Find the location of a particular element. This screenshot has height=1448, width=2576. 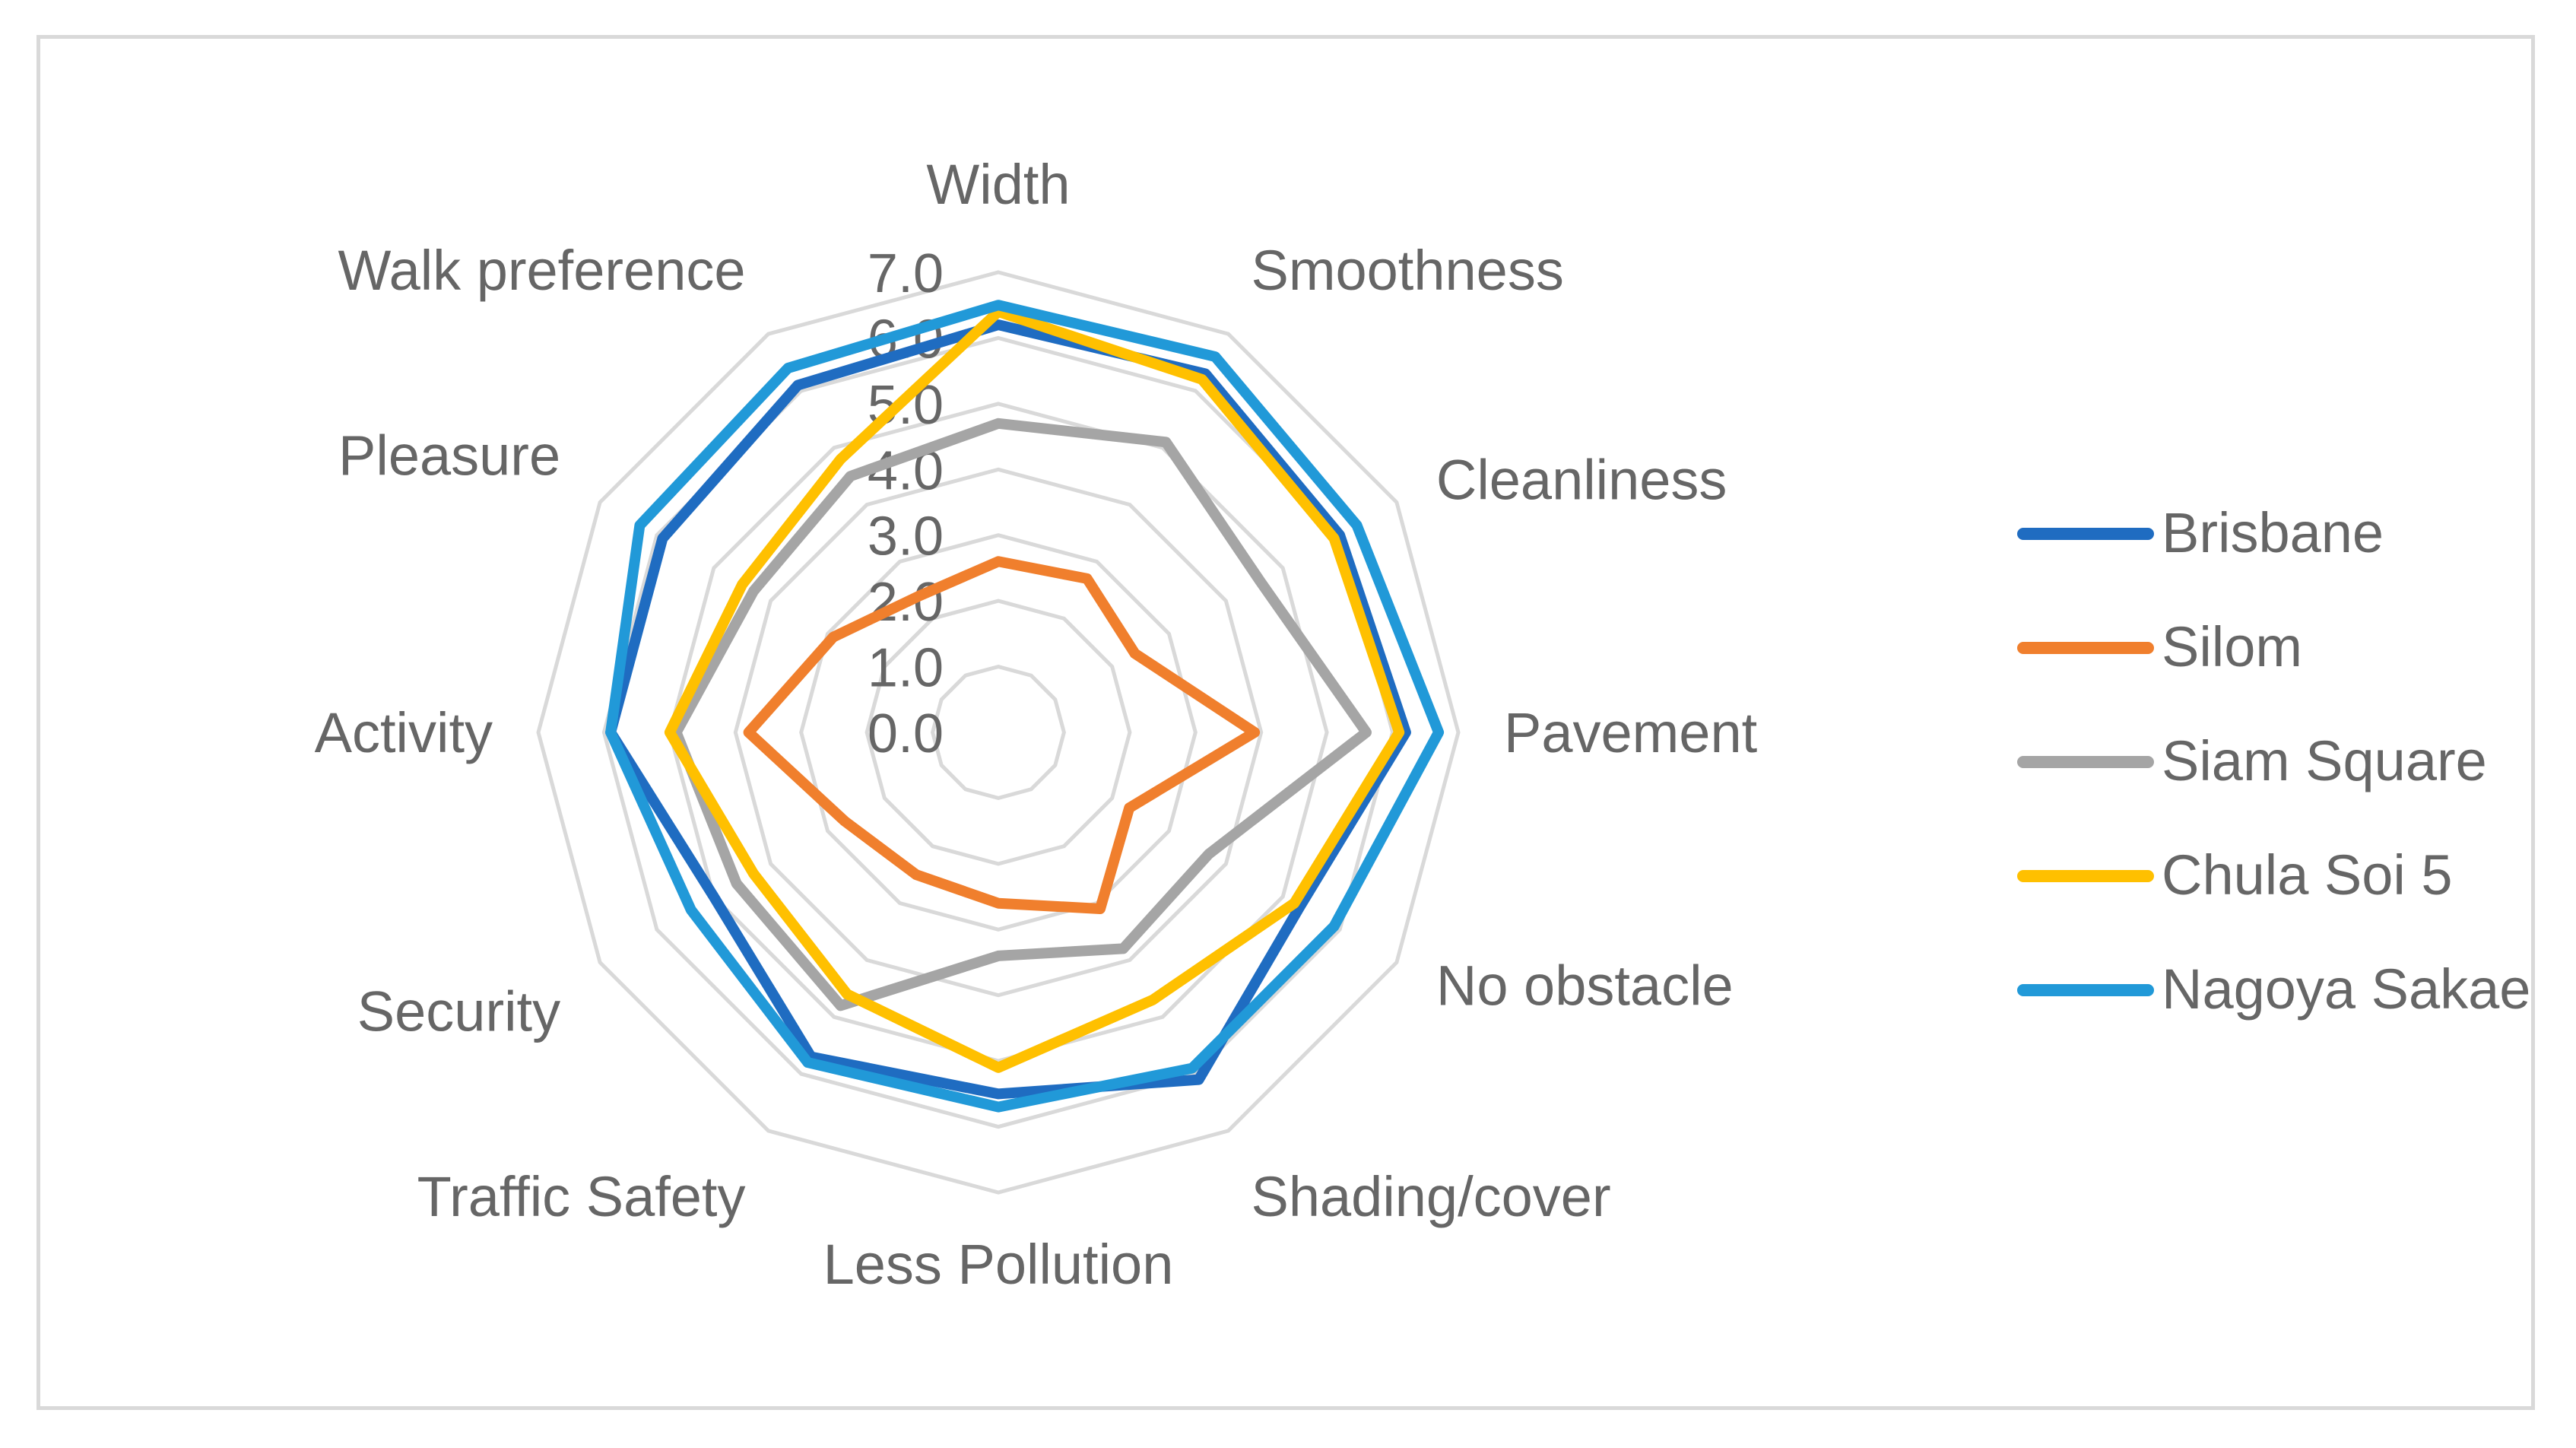

category-label: Activity is located at coordinates (404, 732).